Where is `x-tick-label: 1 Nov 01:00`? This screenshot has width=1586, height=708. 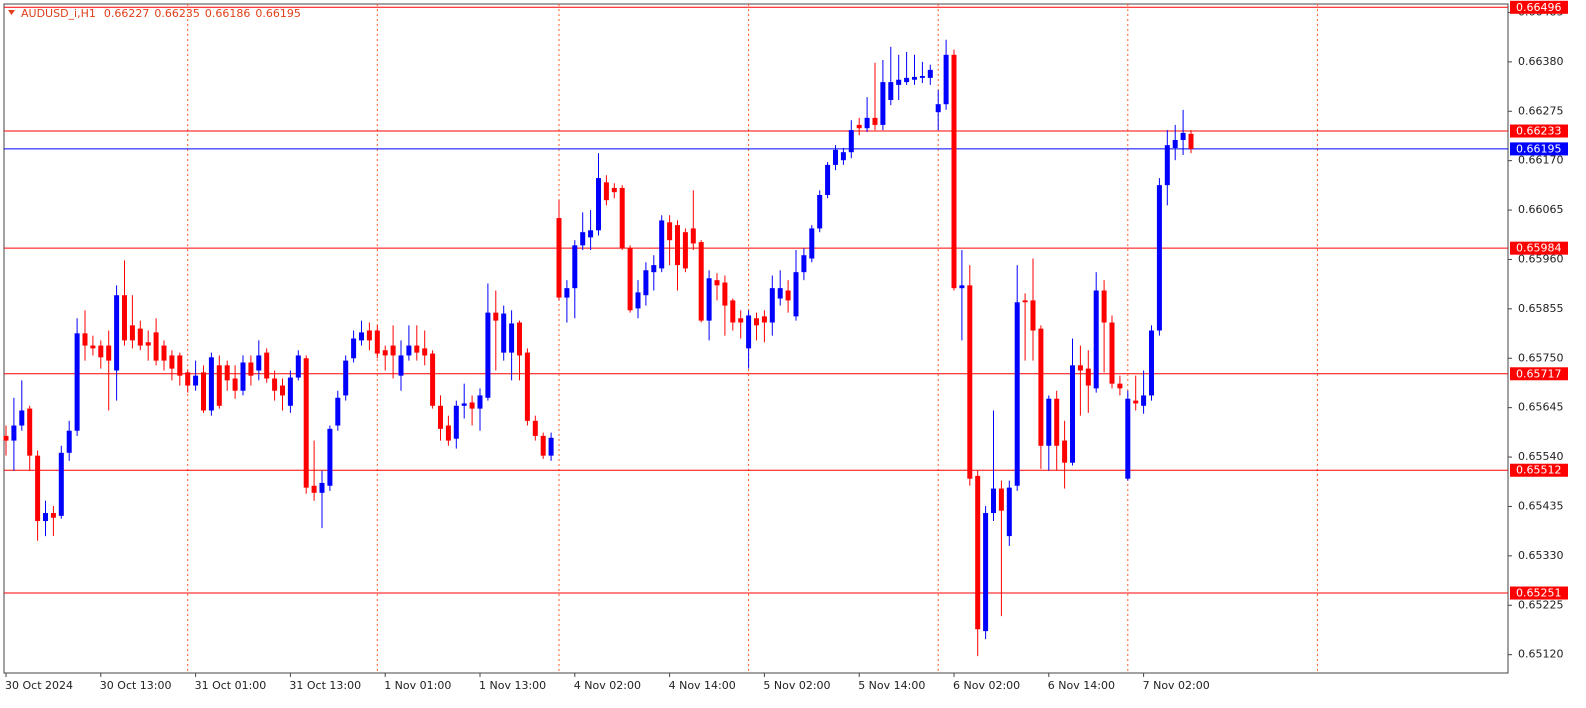
x-tick-label: 1 Nov 01:00 is located at coordinates (417, 685).